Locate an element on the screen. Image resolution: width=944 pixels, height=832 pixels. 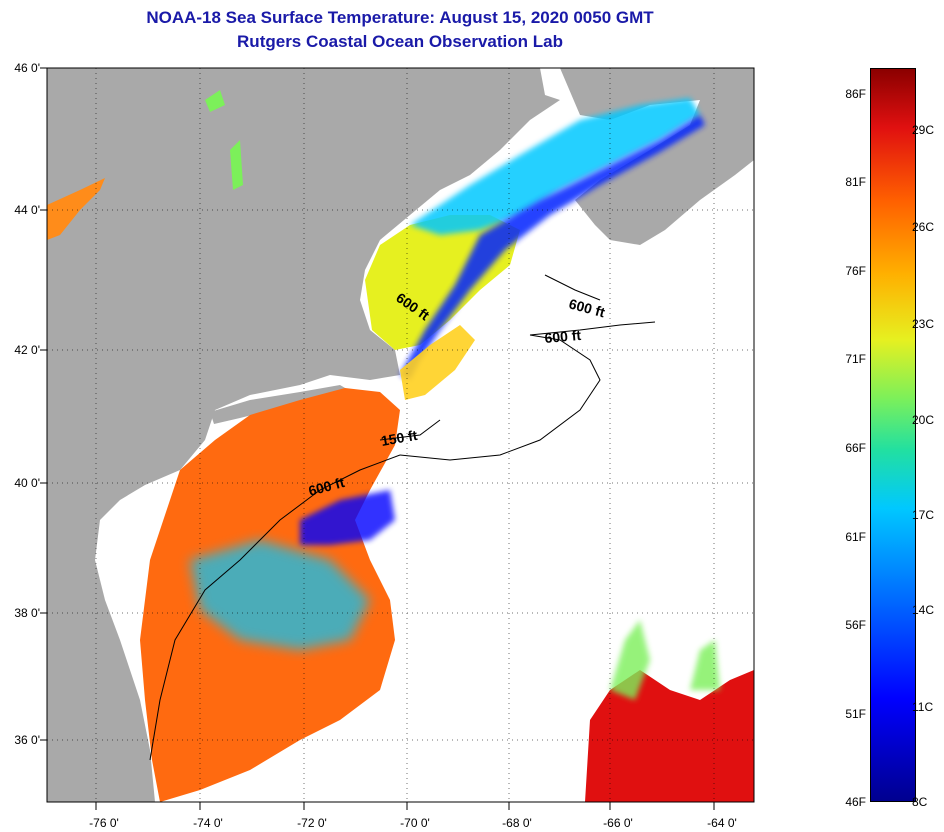
sst-blue-edge is located at coordinates (552, 247).